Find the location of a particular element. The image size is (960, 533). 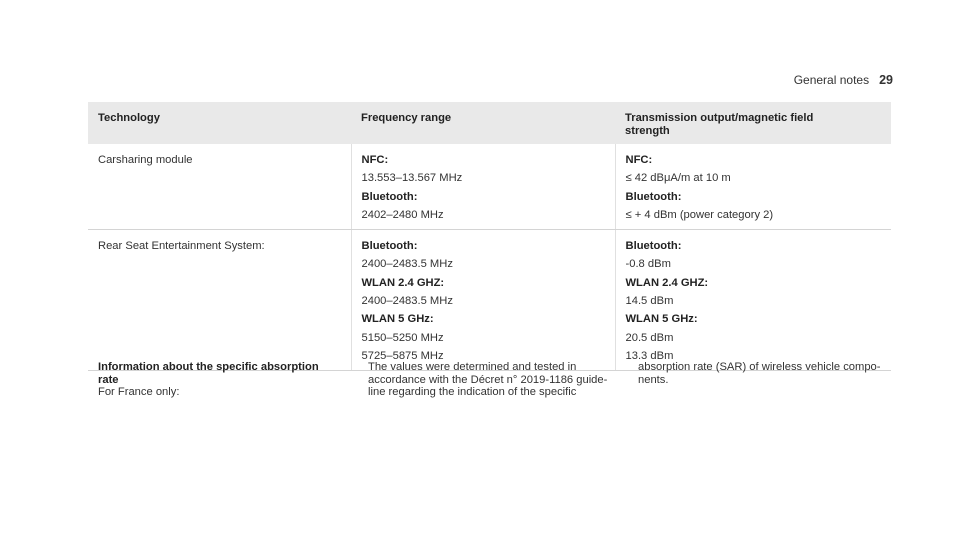

frequency-value: 13.553–13.567 MHz is located at coordinates (412, 178).